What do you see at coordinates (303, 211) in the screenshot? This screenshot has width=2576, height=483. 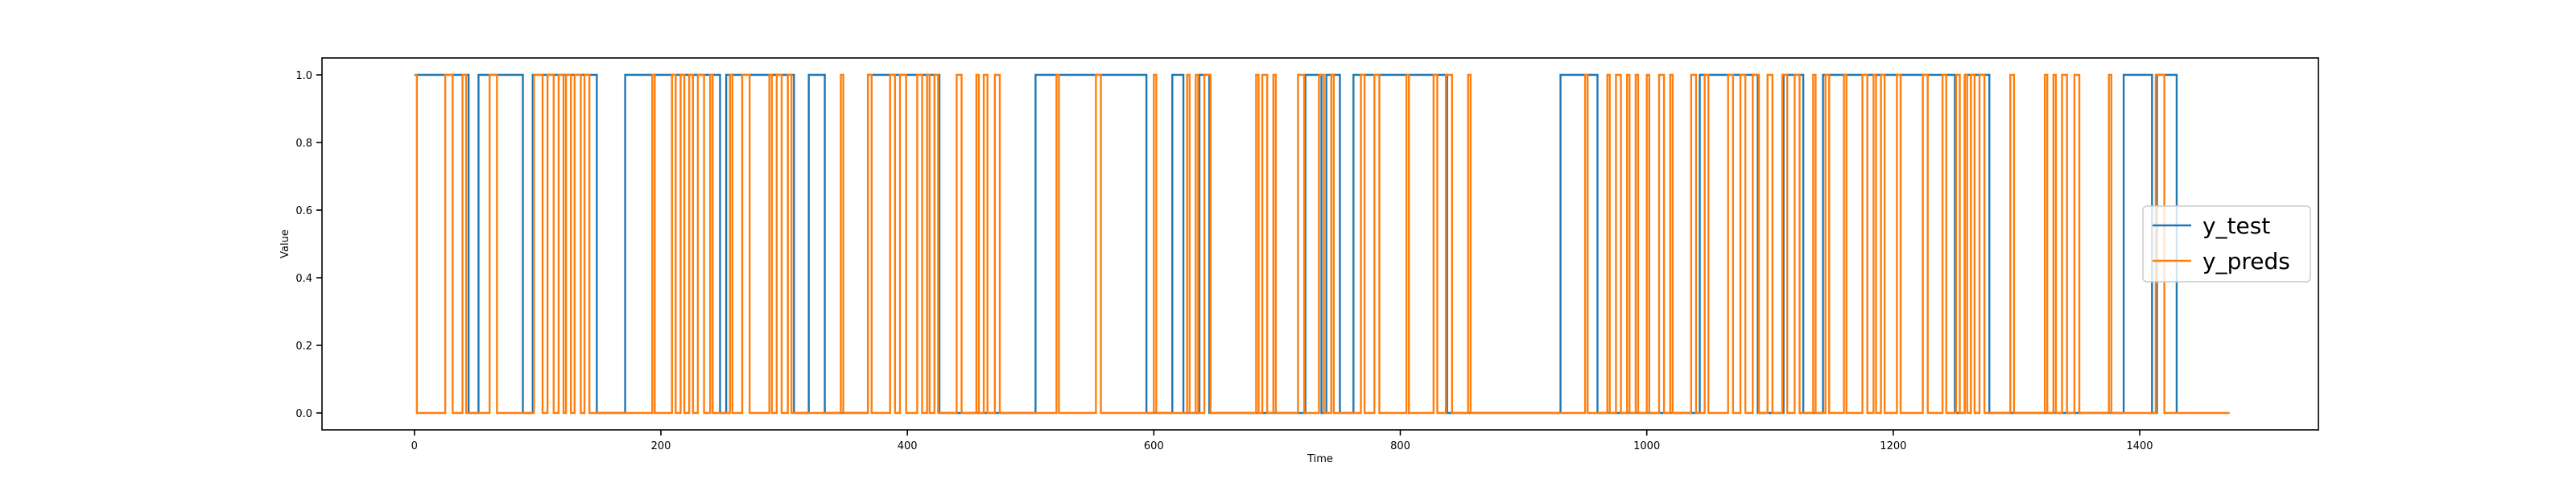 I see `y-tick-label: 0.6` at bounding box center [303, 211].